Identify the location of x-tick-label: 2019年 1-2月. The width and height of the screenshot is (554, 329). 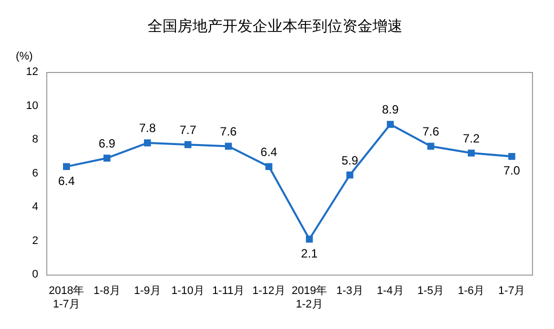
(310, 297).